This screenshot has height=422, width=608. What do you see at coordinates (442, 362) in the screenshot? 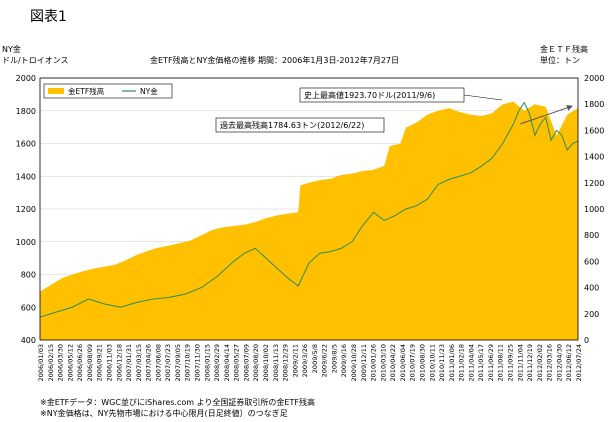
I see `x-tick-label: 2010/11/23` at bounding box center [442, 362].